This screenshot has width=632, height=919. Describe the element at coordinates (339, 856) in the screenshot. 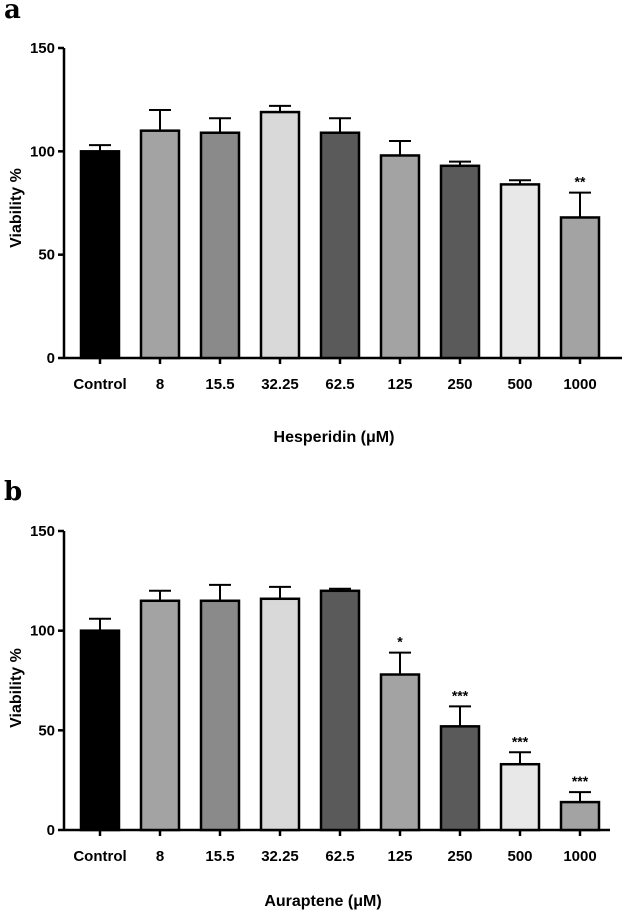

I see `panel-b-category-label: 62.5` at that location.